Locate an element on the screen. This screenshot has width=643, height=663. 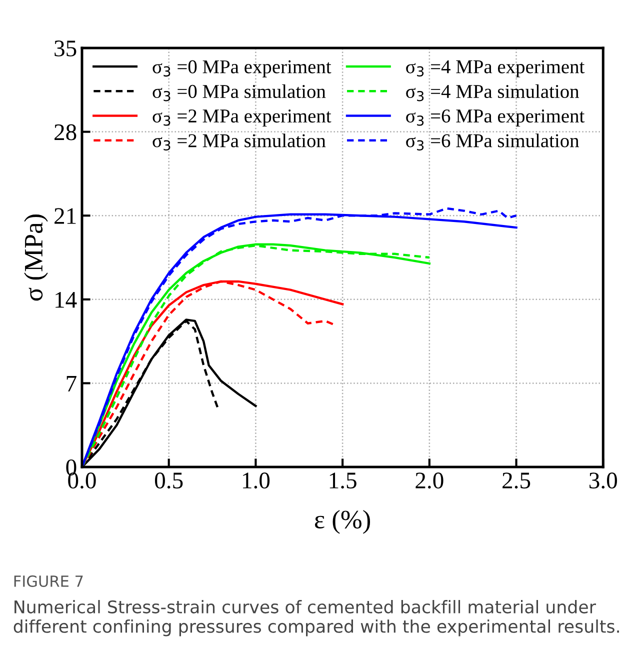
legend-label: σ$_{3}$ =6 MPa simulation is located at coordinates (493, 142).